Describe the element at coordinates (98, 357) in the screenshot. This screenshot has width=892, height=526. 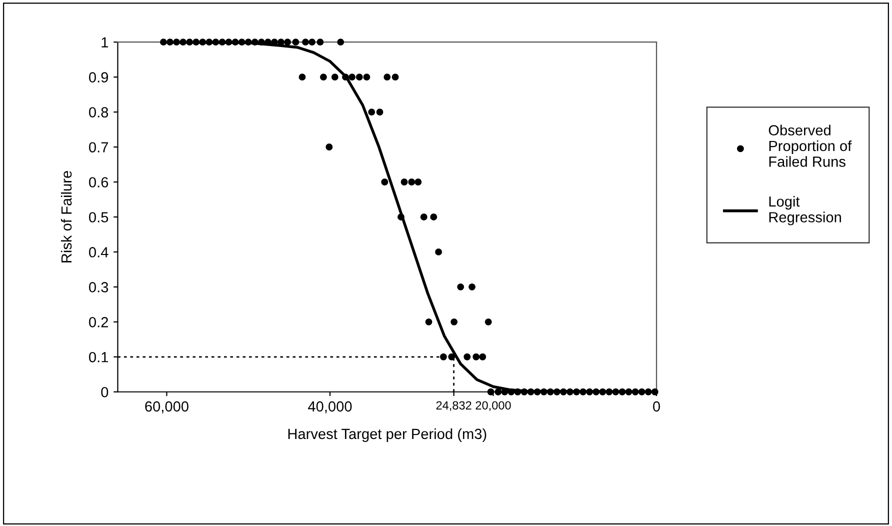
I see `y-tick-label: 0.1` at that location.